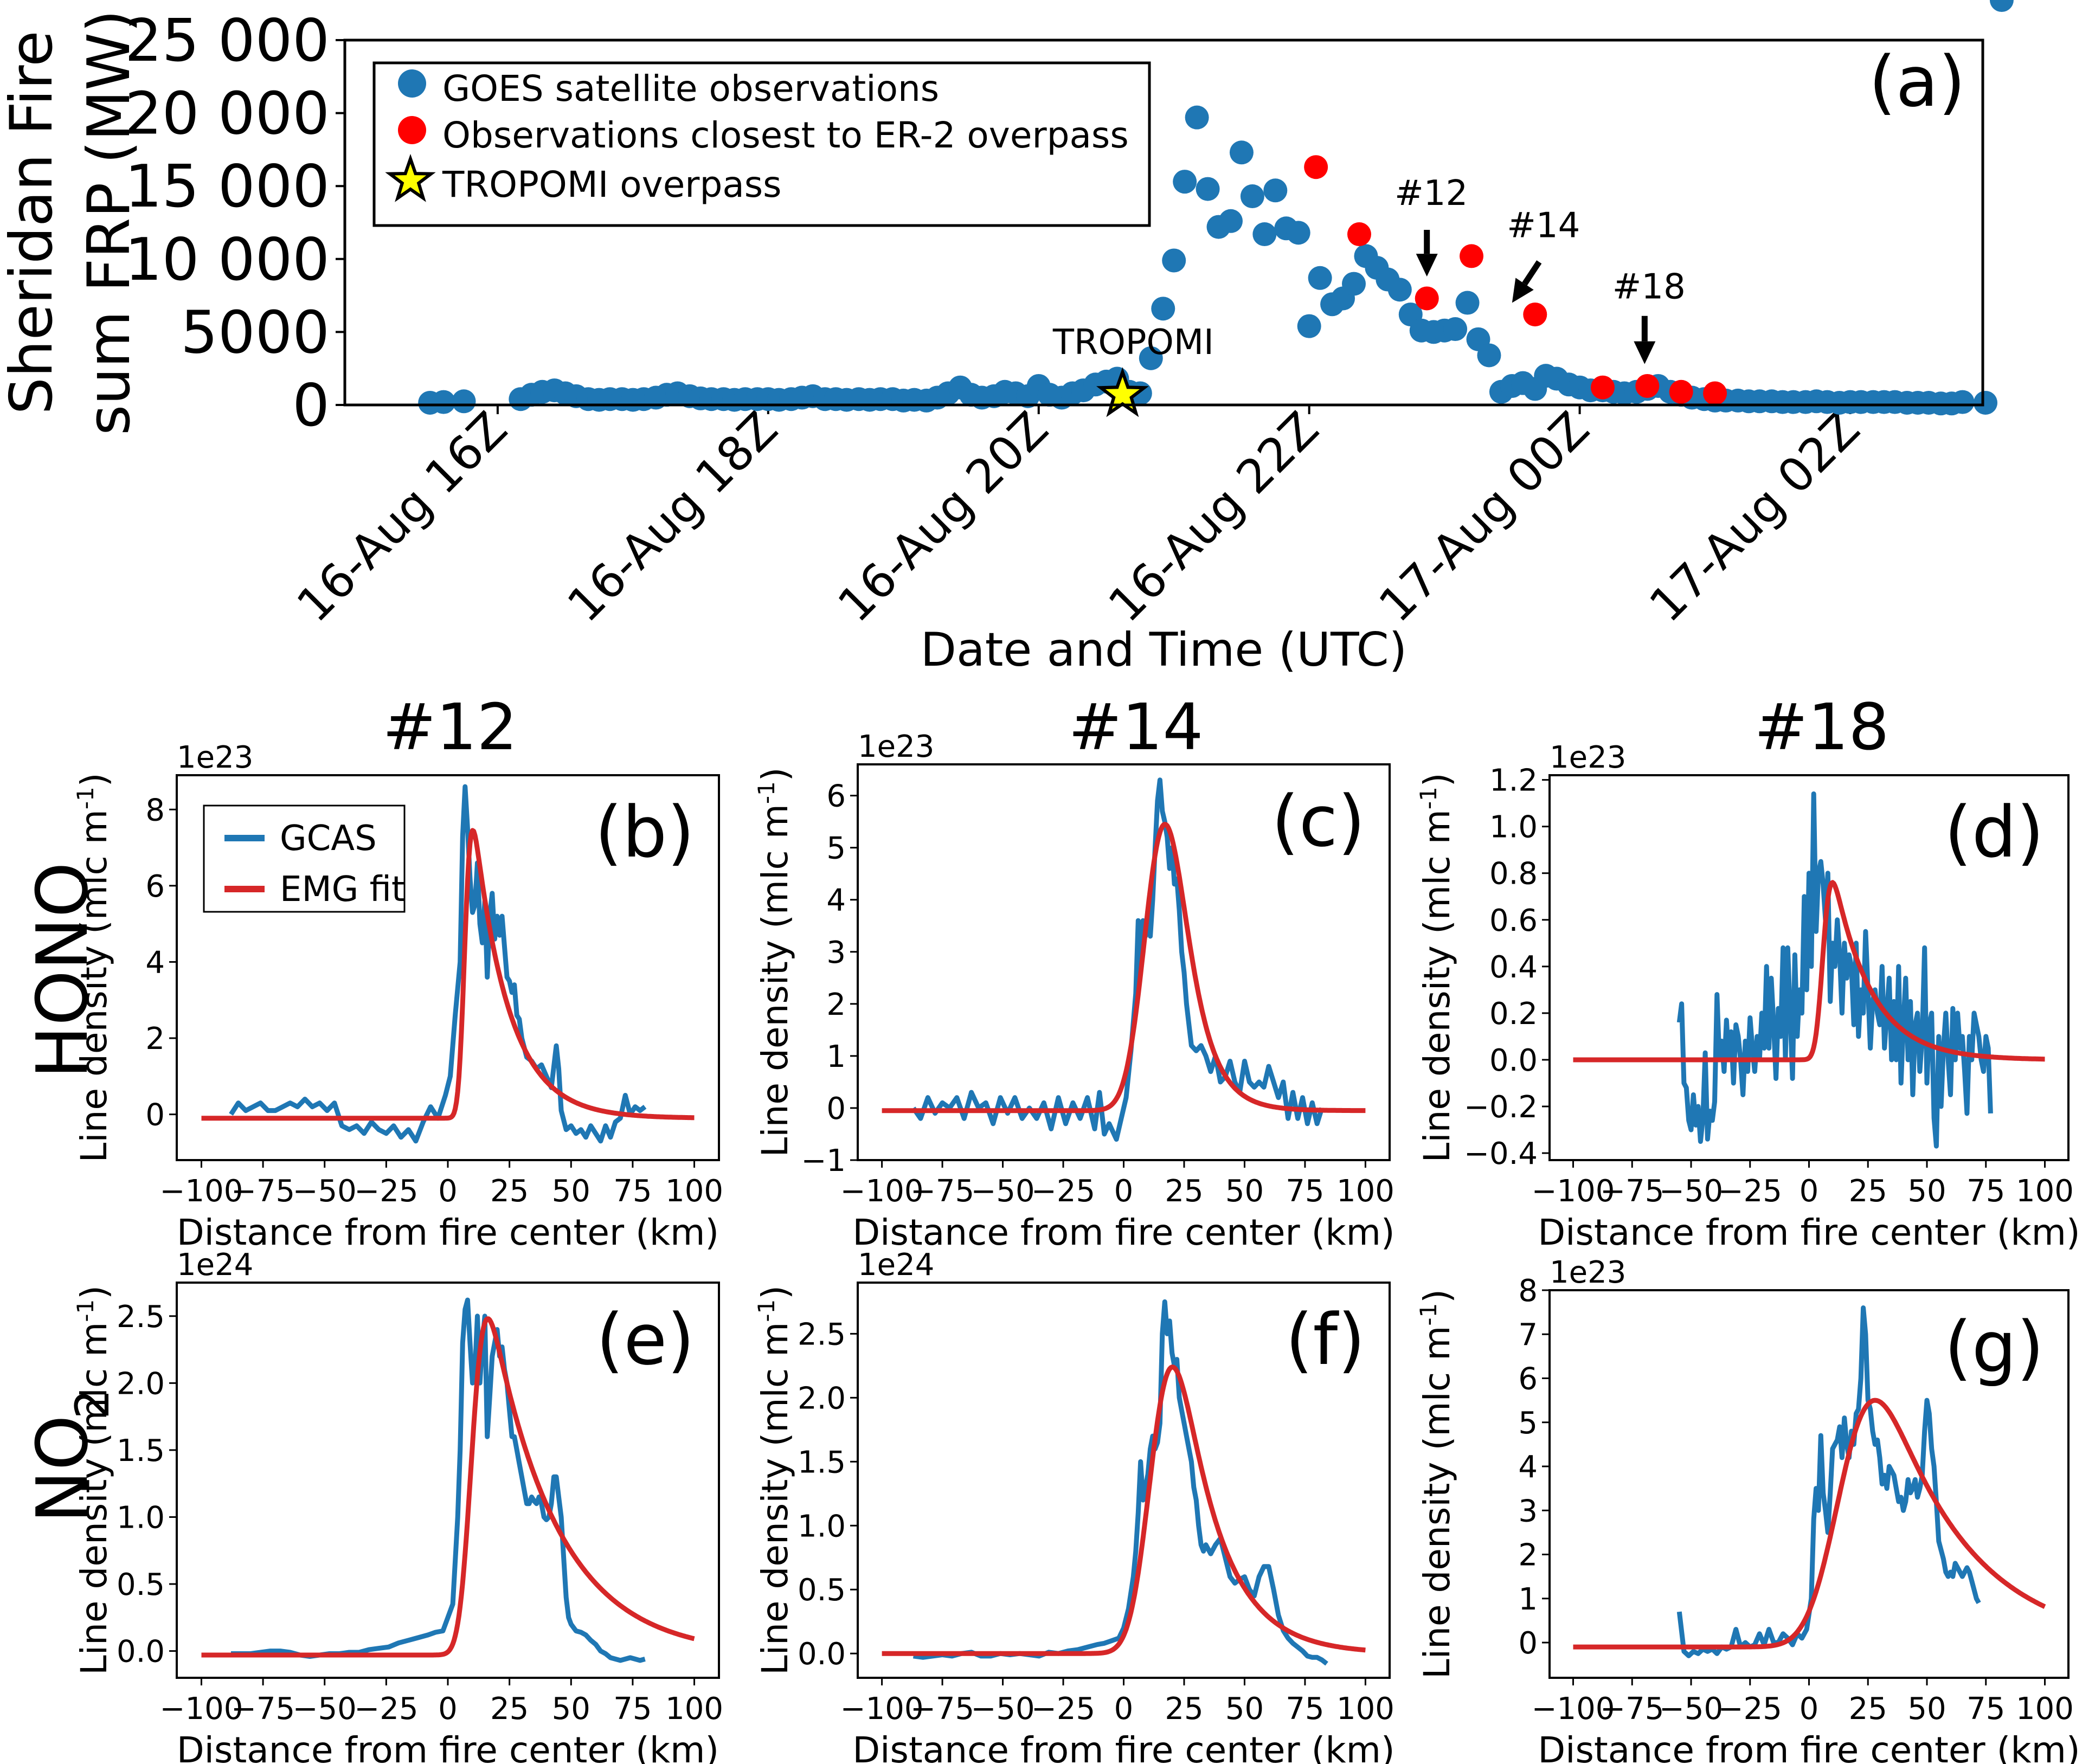  I want to click on column-title-12: #12, so click(450, 727).